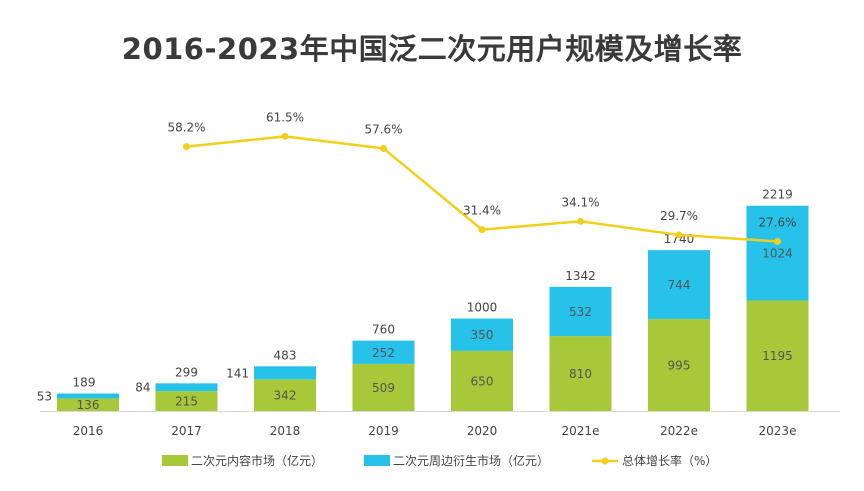 Image resolution: width=864 pixels, height=491 pixels. What do you see at coordinates (257, 460) in the screenshot?
I see `legend-label-content: 二次元内容市场（亿元）` at bounding box center [257, 460].